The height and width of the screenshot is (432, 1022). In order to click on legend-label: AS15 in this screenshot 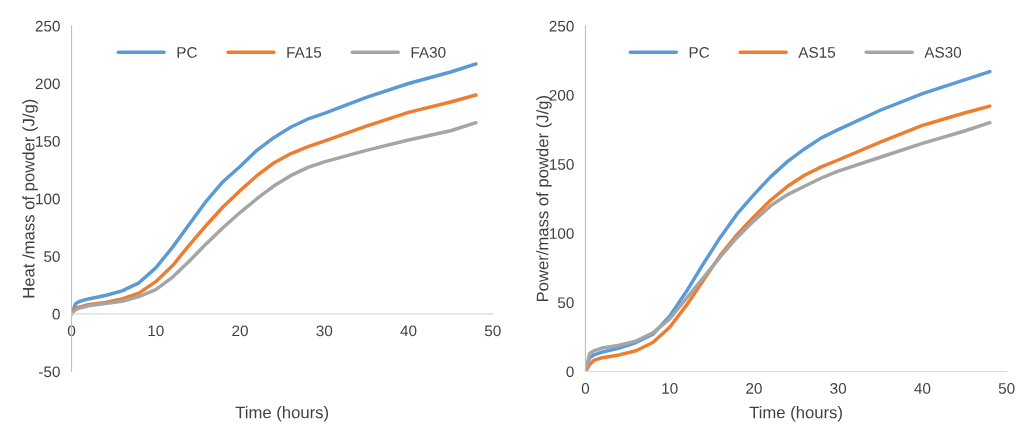, I will do `click(817, 52)`.